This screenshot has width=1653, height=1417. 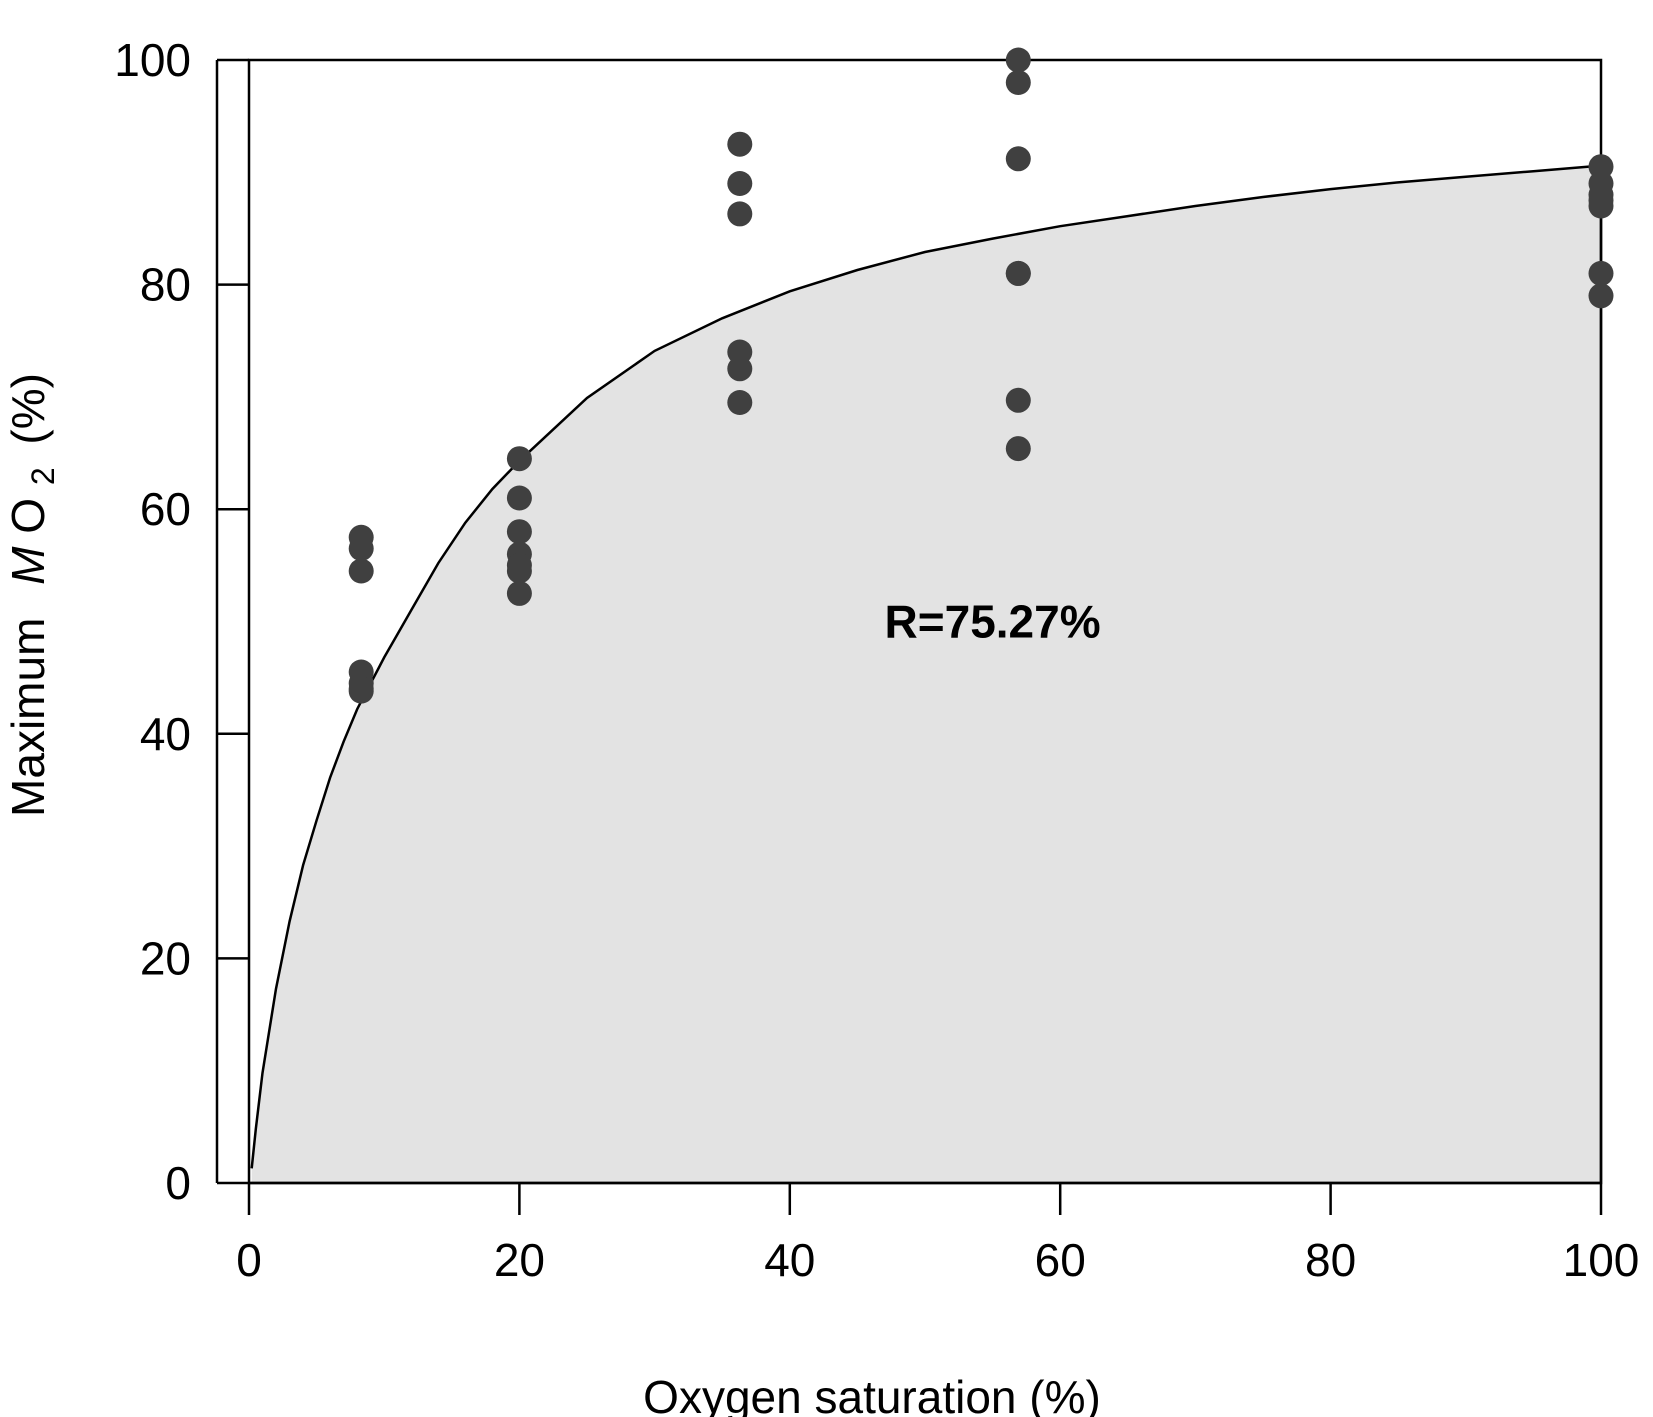 What do you see at coordinates (165, 958) in the screenshot?
I see `y-tick-label: 20` at bounding box center [165, 958].